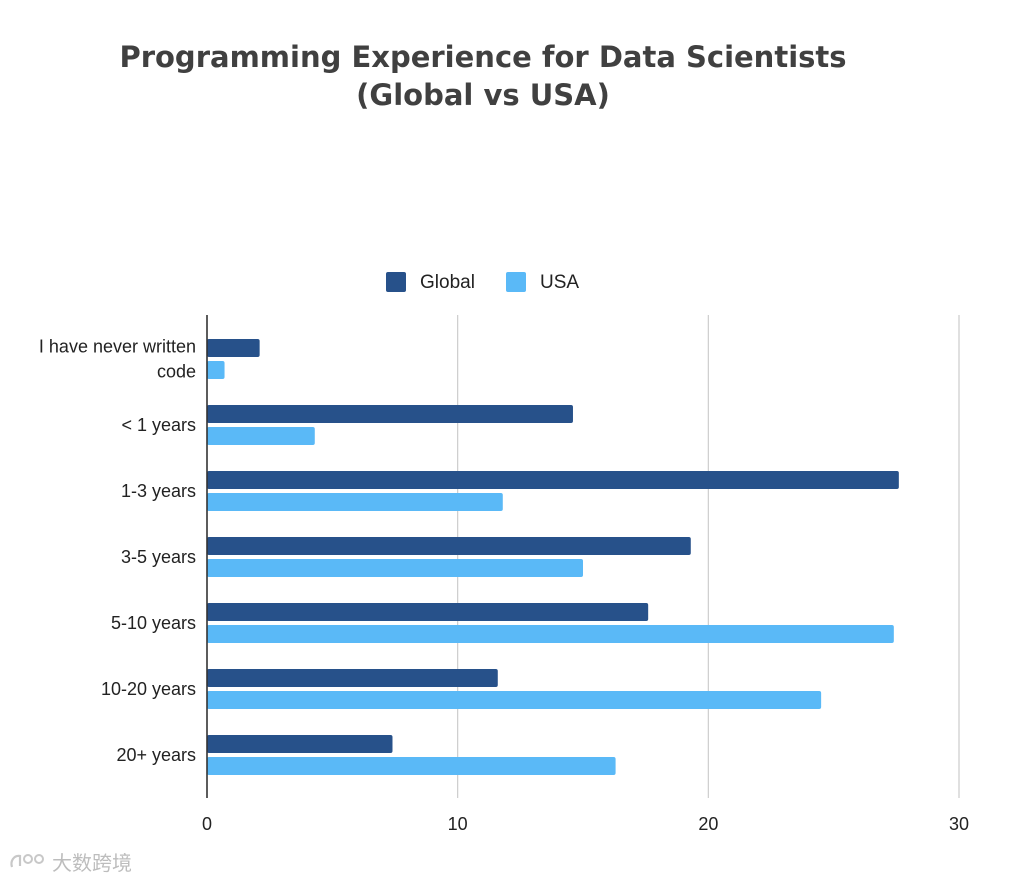 This screenshot has width=1022, height=880. Describe the element at coordinates (516, 282) in the screenshot. I see `legend-swatch-usa` at that location.